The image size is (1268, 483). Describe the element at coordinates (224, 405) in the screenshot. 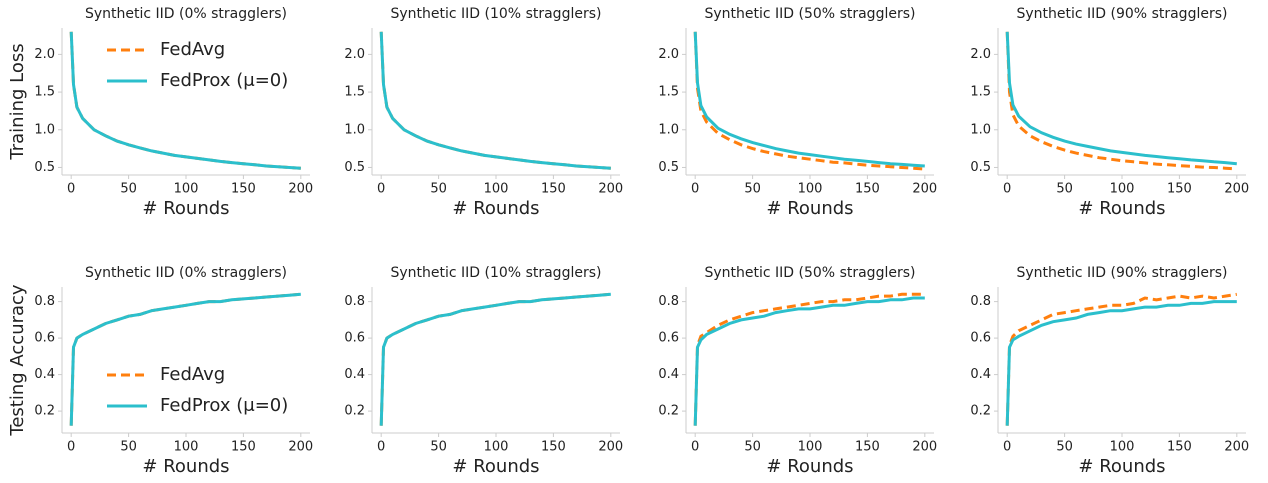

I see `legend-label: FedProx (μ=0)` at that location.